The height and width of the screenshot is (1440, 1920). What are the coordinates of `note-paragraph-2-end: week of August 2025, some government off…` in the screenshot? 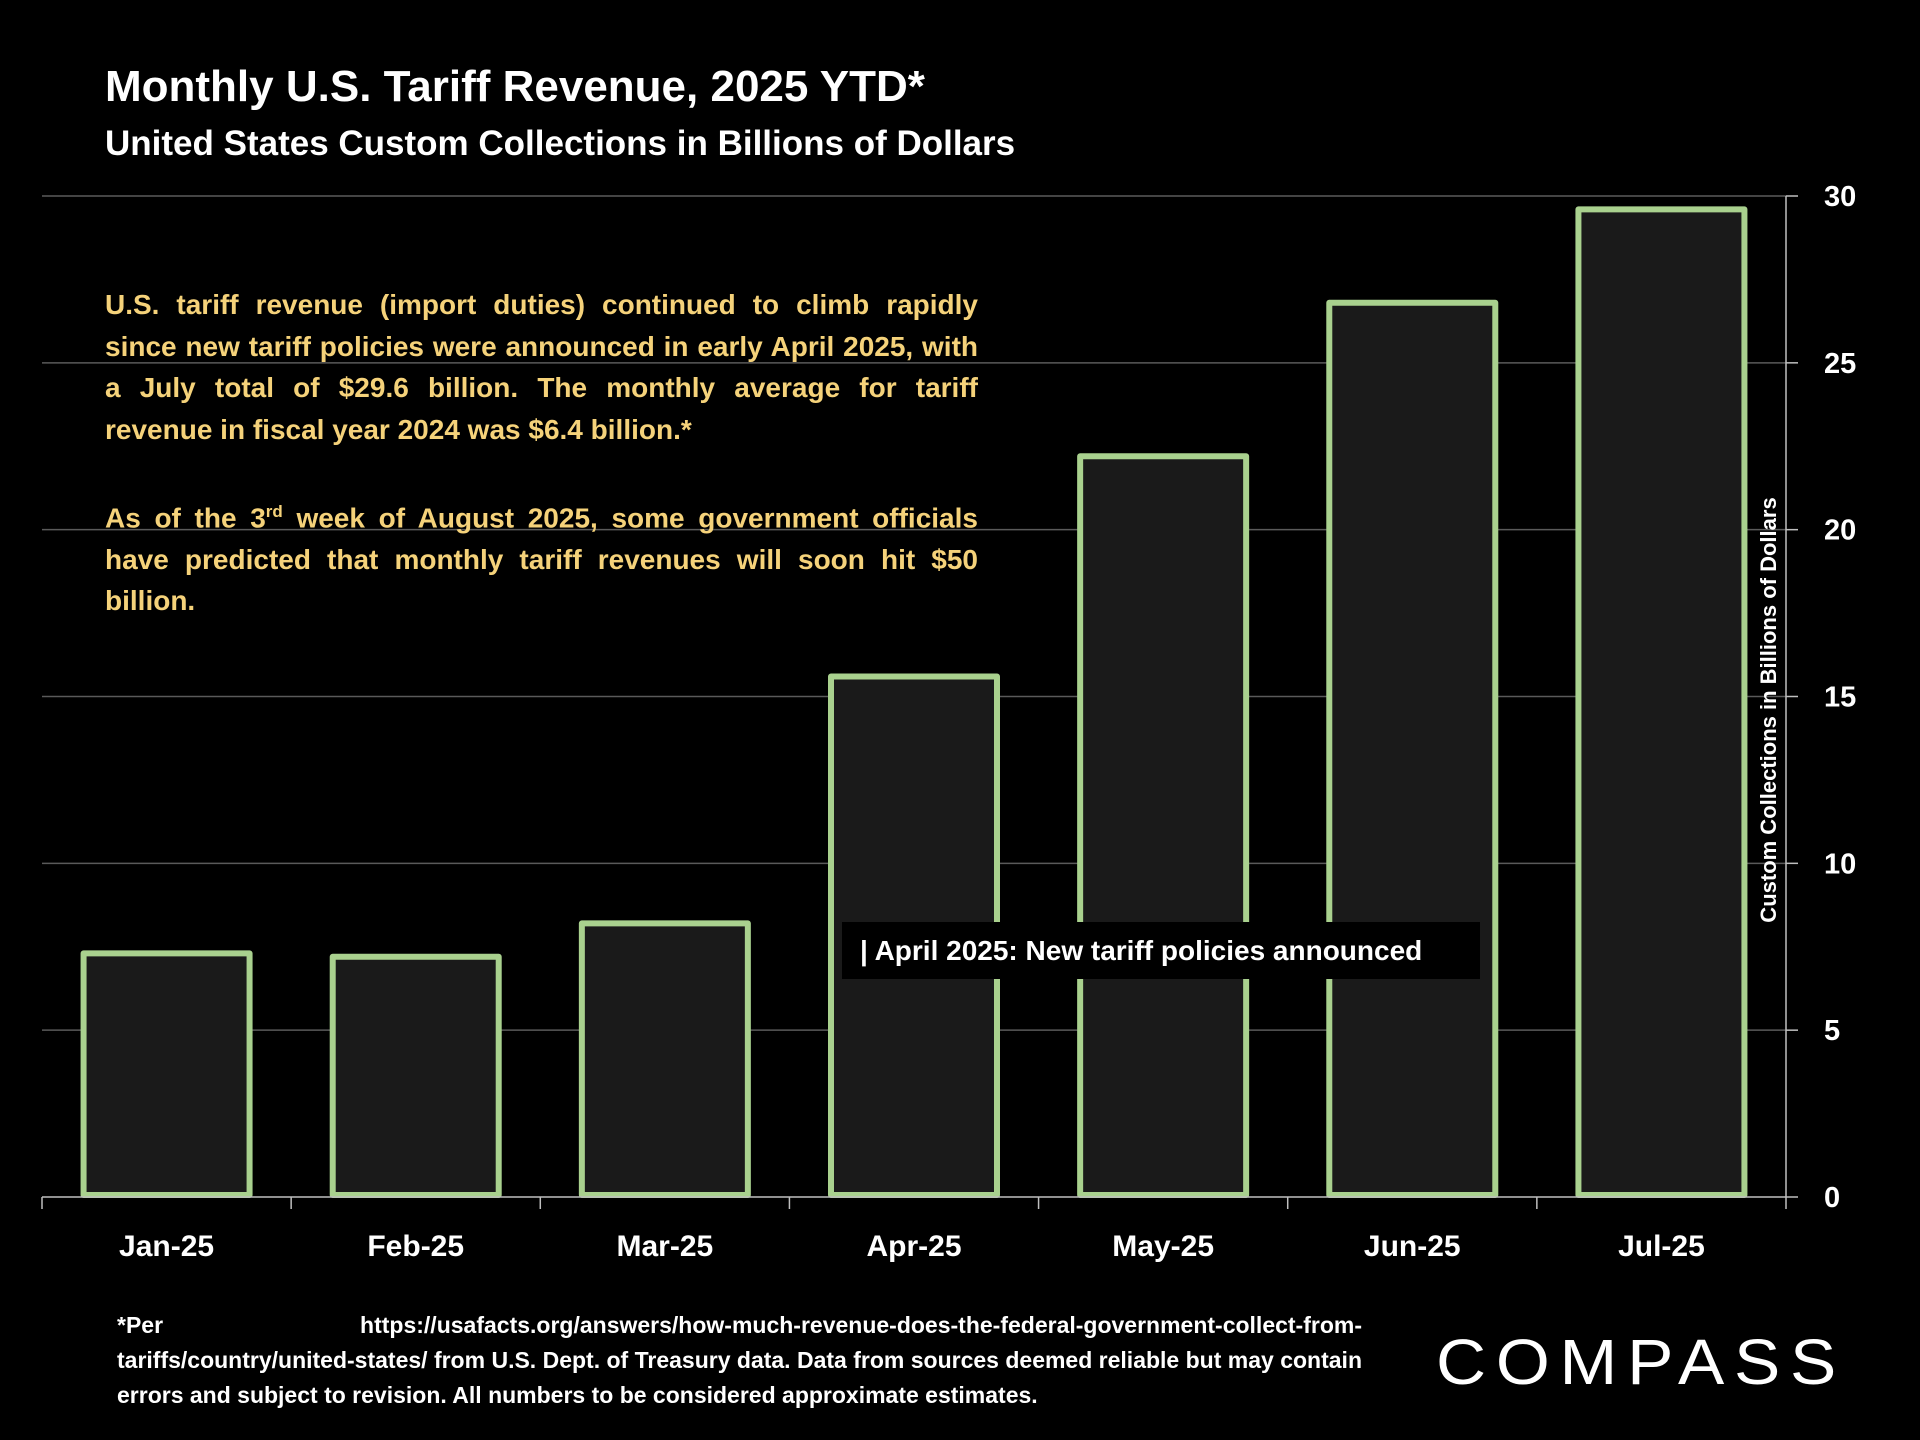 It's located at (541, 559).